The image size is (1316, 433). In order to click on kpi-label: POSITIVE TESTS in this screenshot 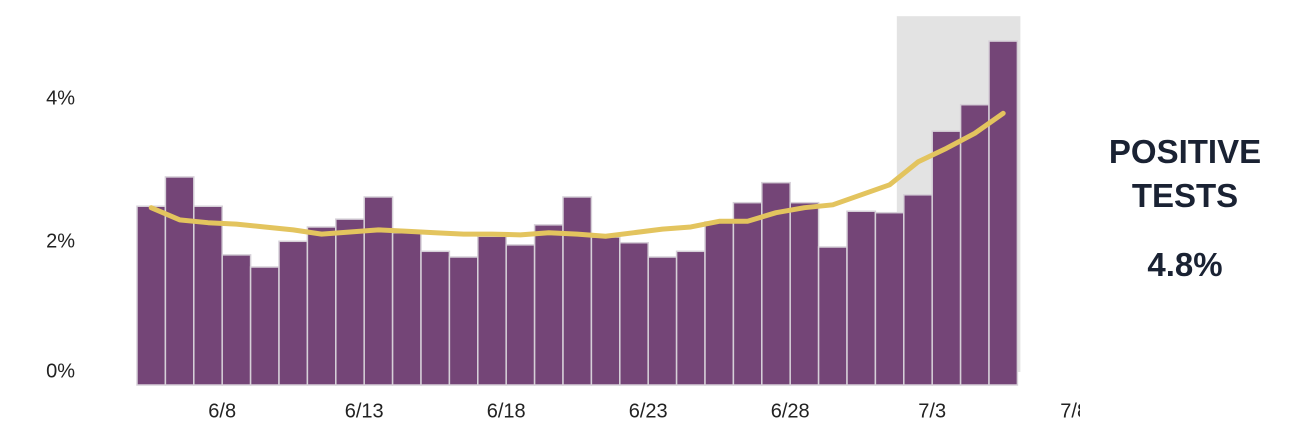, I will do `click(1185, 173)`.